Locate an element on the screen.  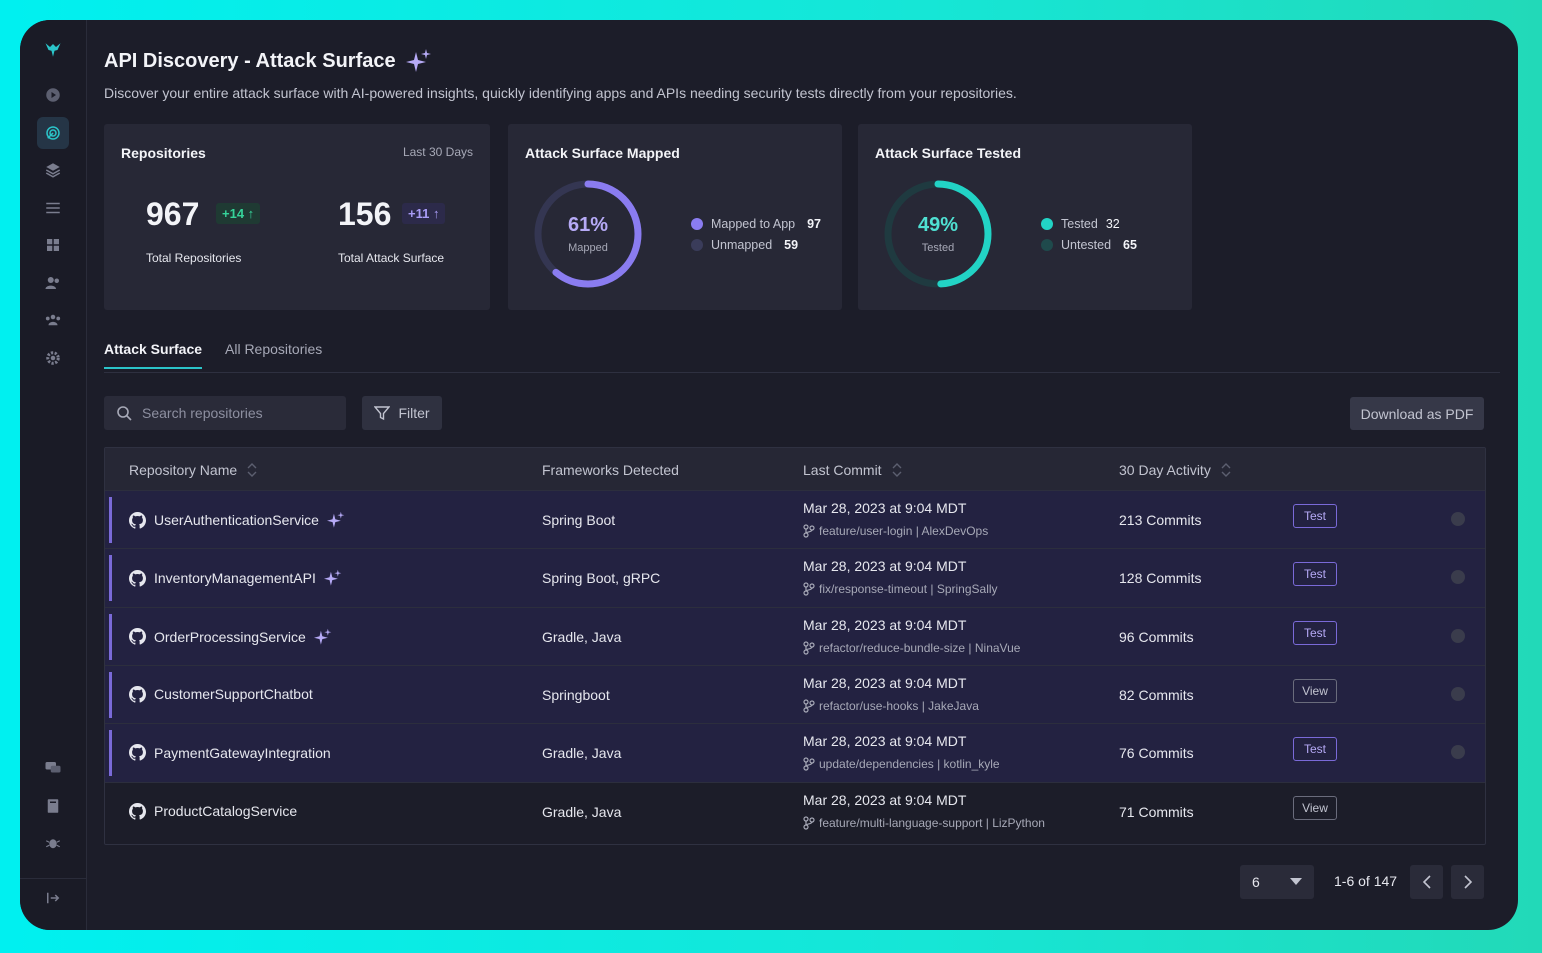
legend-label: Unmapped is located at coordinates (742, 245).